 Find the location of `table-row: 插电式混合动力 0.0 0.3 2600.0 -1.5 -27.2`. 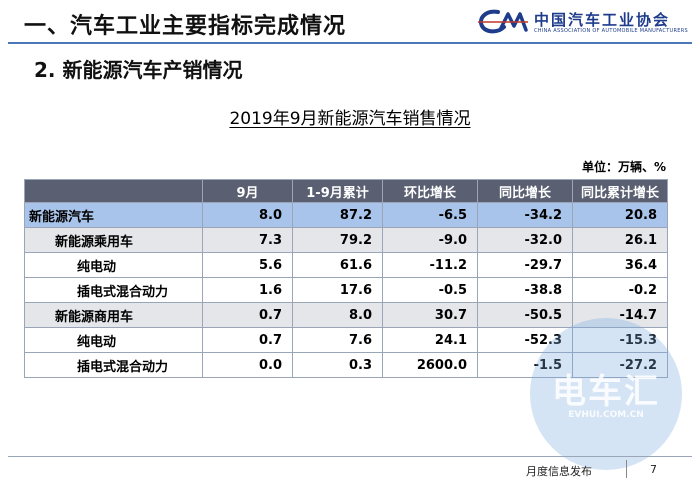

table-row: 插电式混合动力 0.0 0.3 2600.0 -1.5 -27.2 is located at coordinates (346, 365).